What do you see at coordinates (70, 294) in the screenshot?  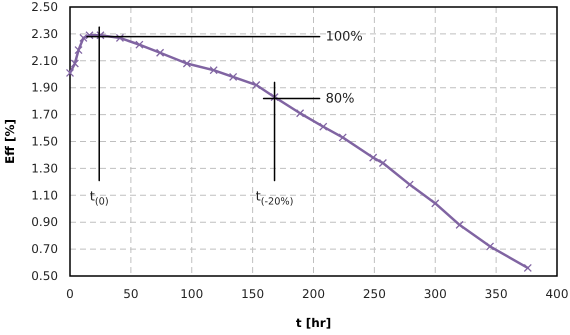 I see `x-tick-label: 0` at bounding box center [70, 294].